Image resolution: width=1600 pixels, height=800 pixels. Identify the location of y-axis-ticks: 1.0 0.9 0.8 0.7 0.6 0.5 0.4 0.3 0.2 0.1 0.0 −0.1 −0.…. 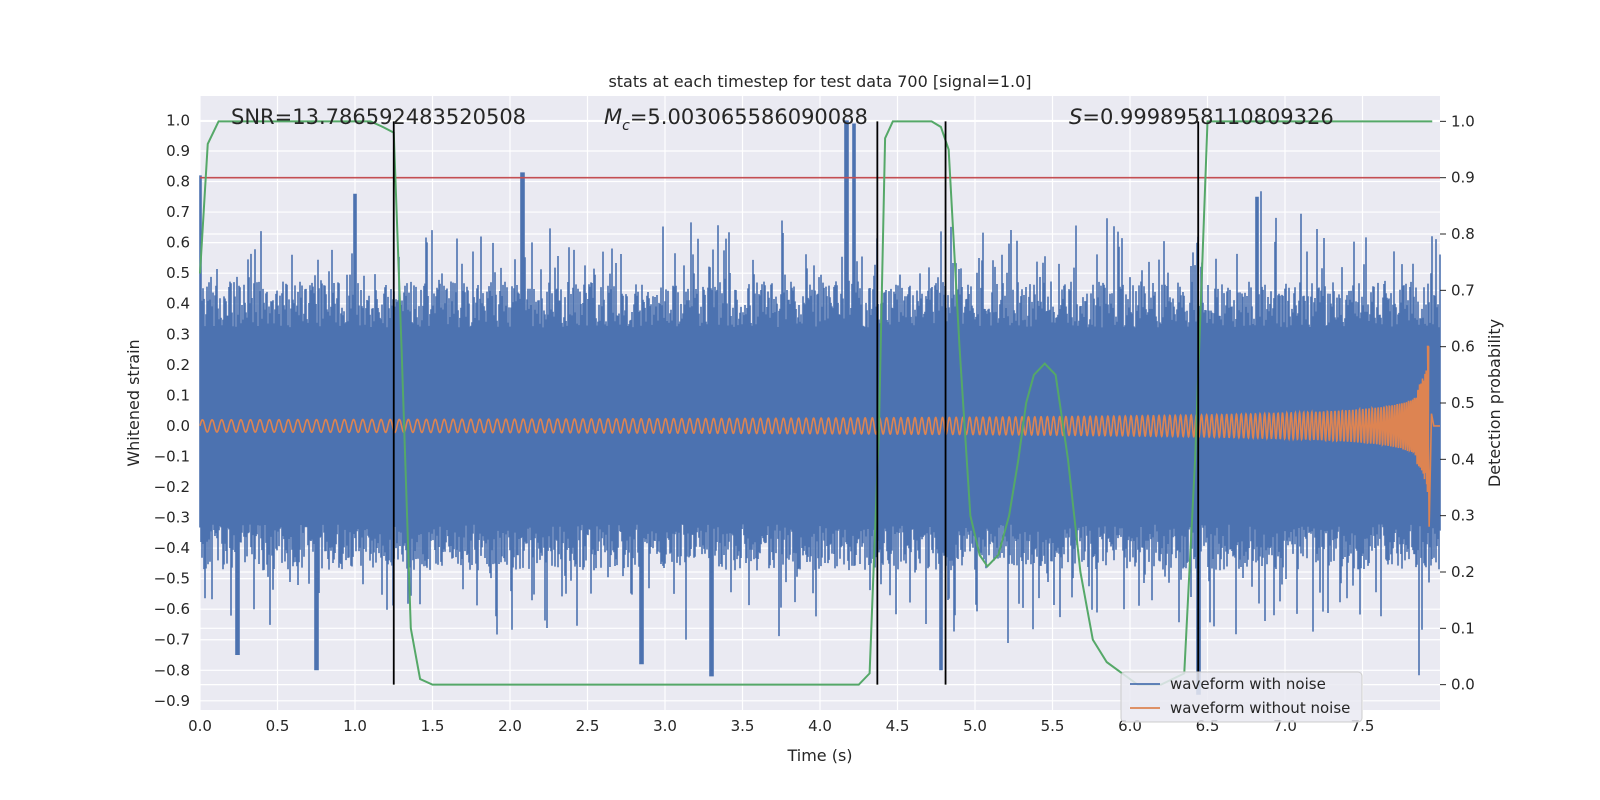
(172, 410).